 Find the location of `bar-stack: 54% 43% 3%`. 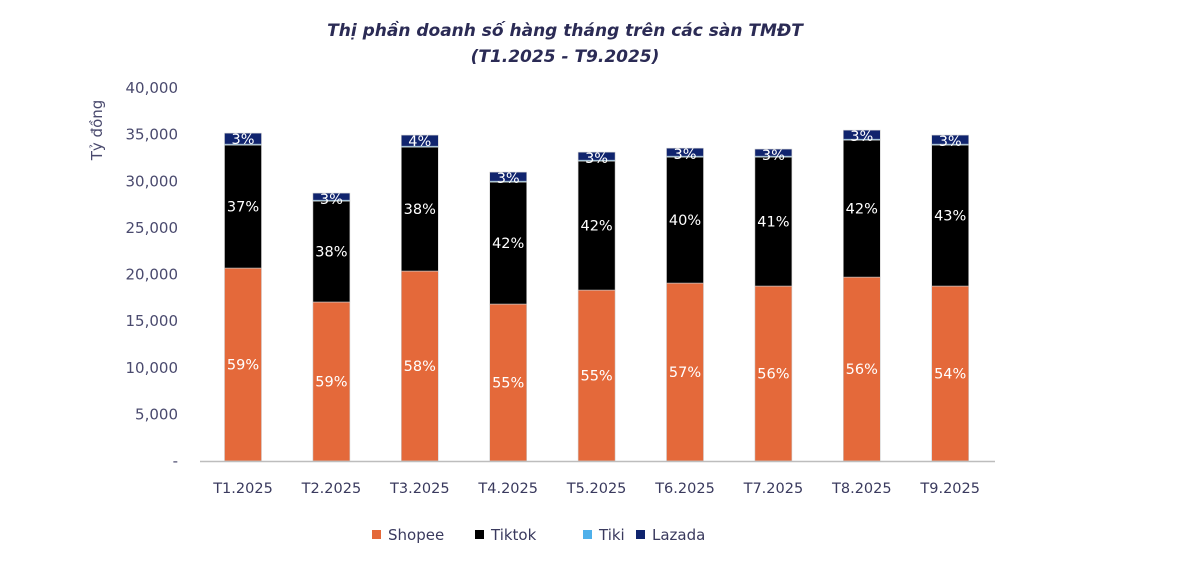

bar-stack: 54% 43% 3% is located at coordinates (950, 298).